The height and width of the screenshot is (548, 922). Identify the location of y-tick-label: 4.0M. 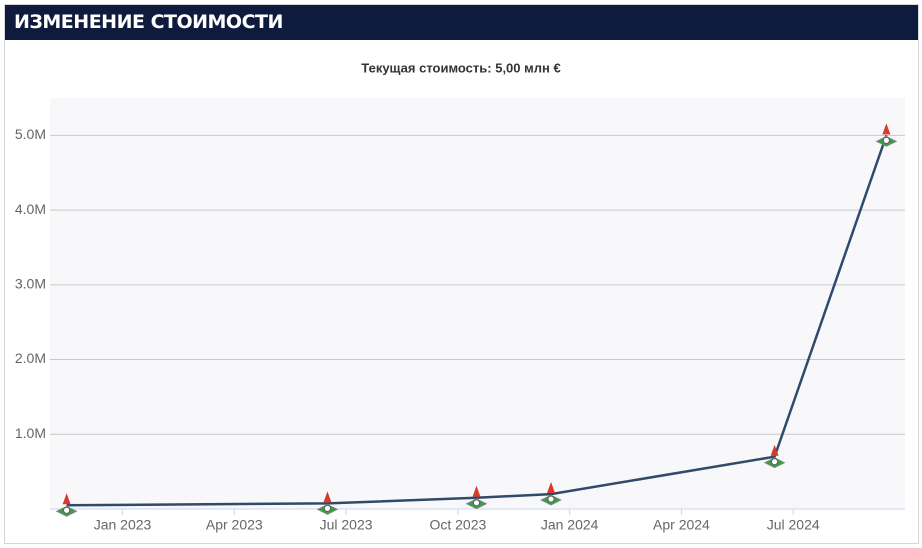
(30, 209).